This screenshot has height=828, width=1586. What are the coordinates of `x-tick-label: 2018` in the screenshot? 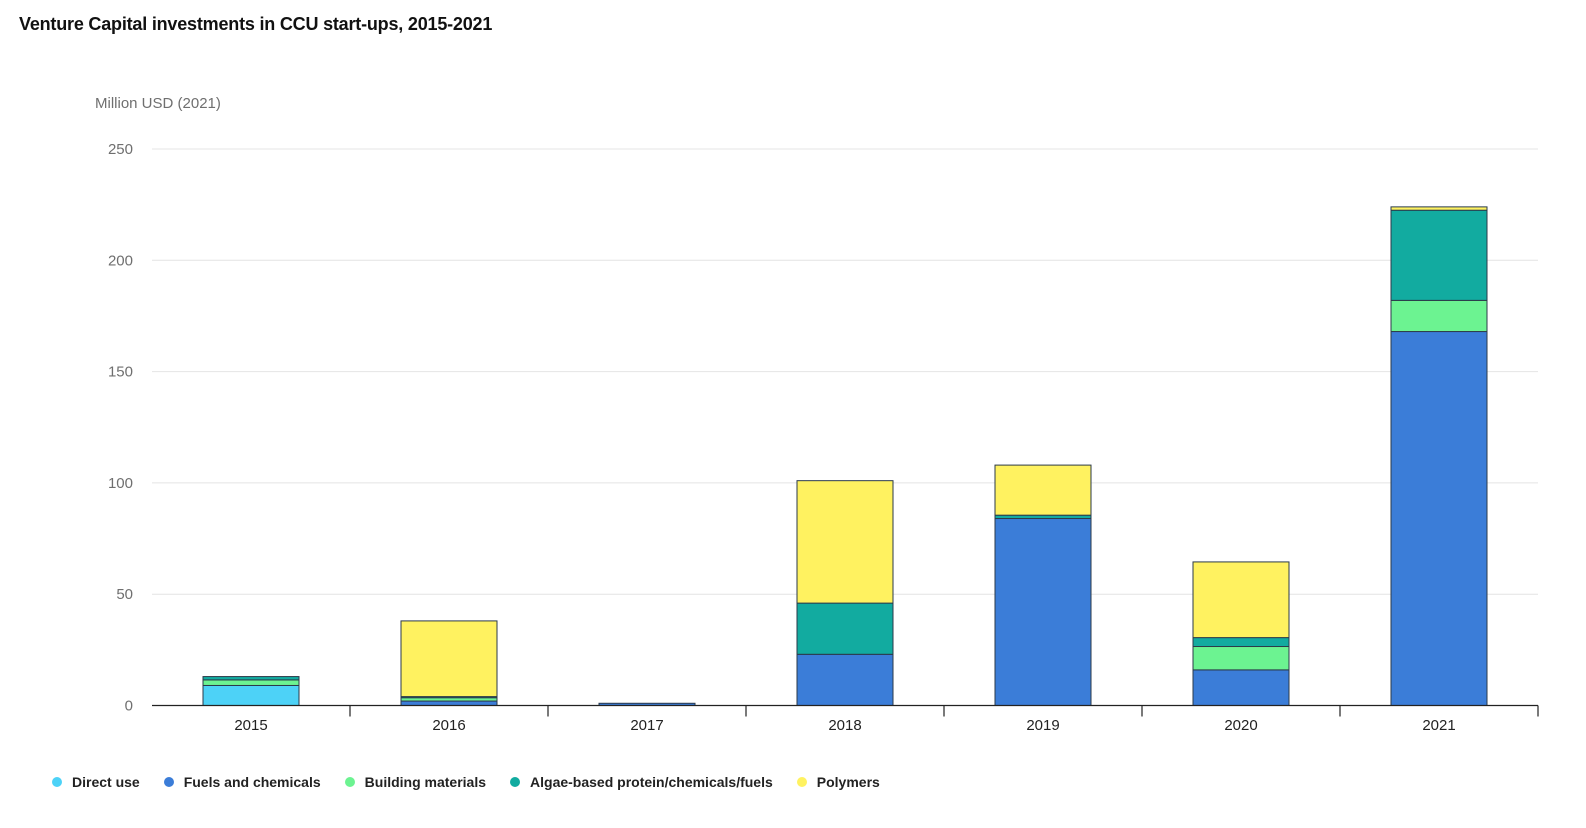 It's located at (844, 725).